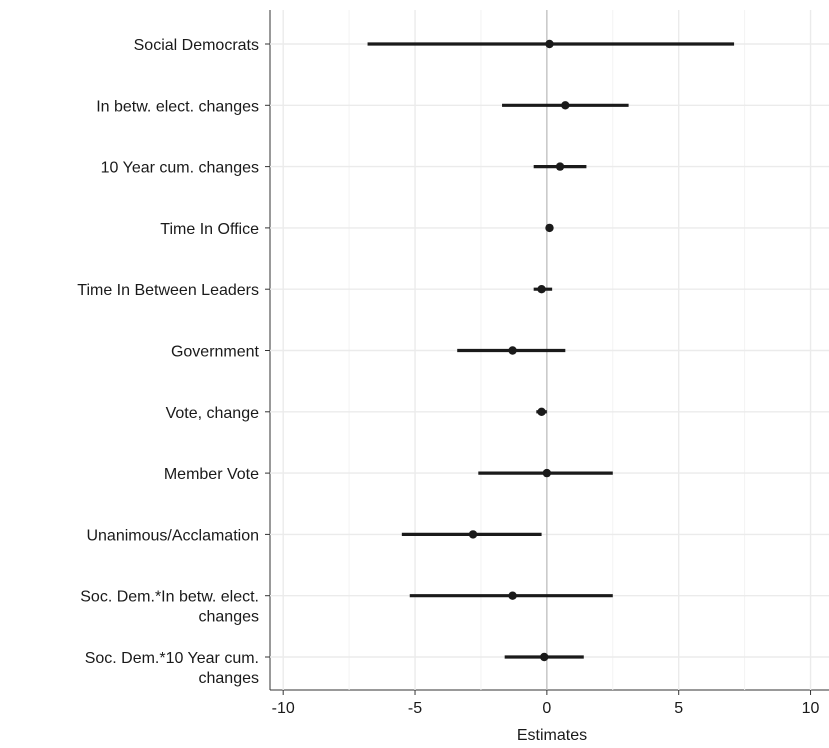  I want to click on y-tick-label-line: Soc. Dem.*10 Year cum., so click(172, 658).